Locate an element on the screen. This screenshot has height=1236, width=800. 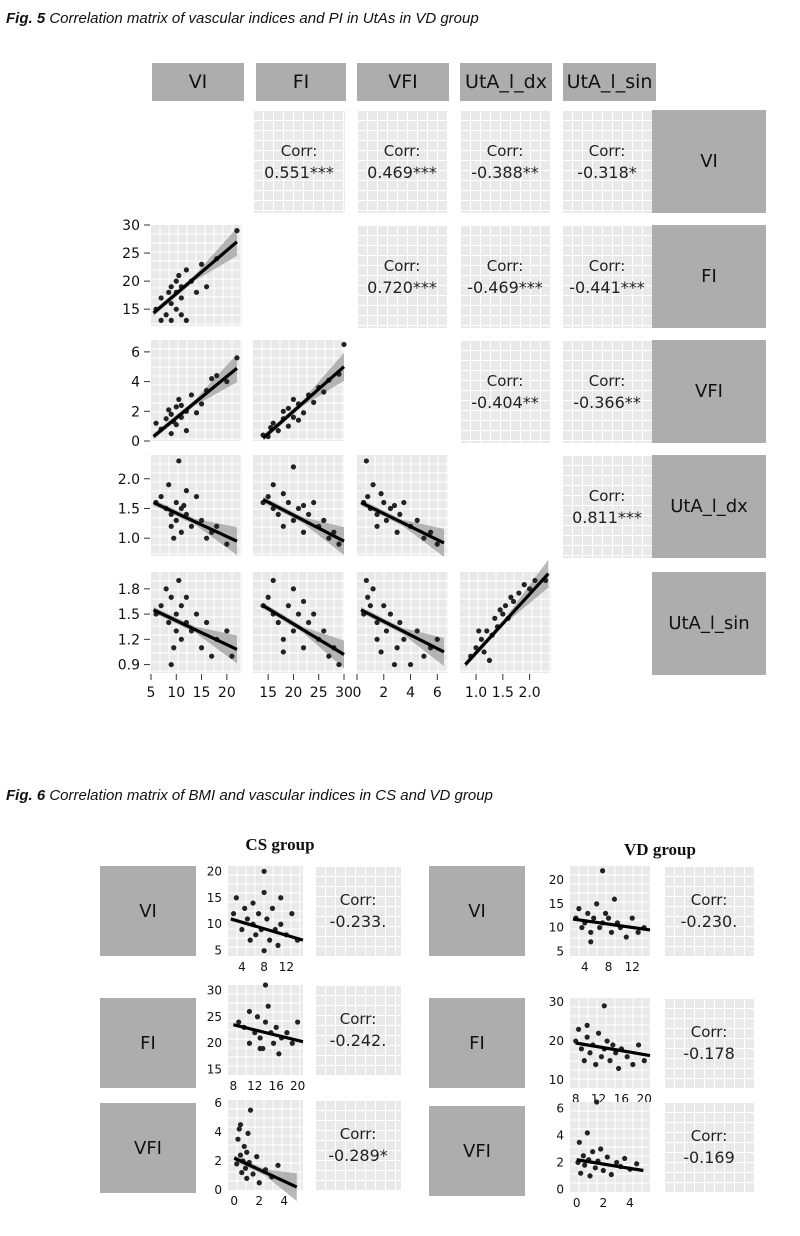
fig5-scatter-UtA_l_sin-vs-VFI-fit-line is located at coordinates (402, 631).